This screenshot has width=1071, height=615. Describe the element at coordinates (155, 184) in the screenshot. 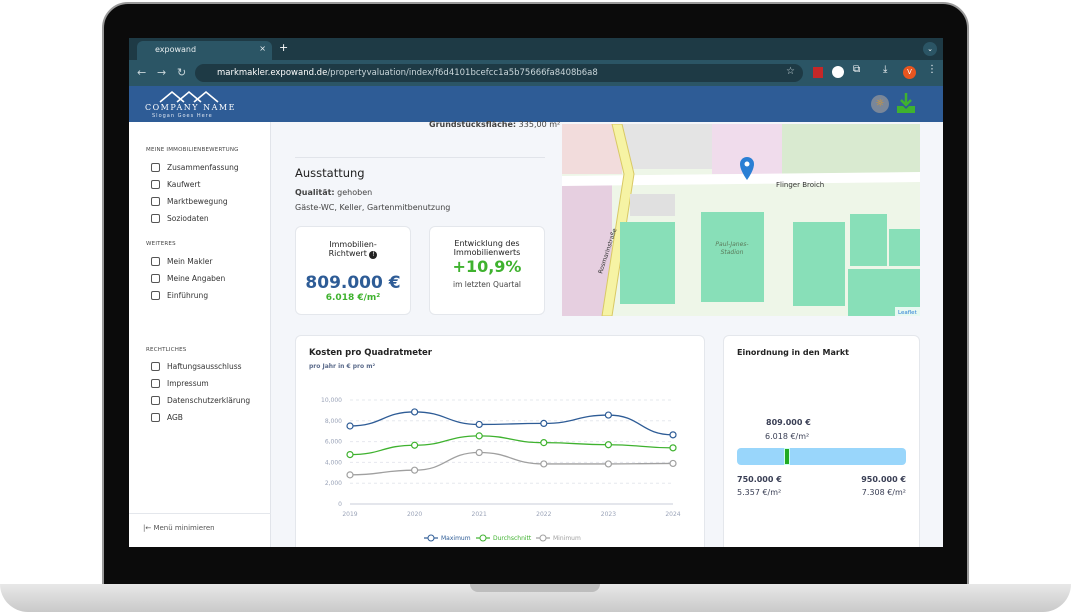

I see `trend-icon` at that location.